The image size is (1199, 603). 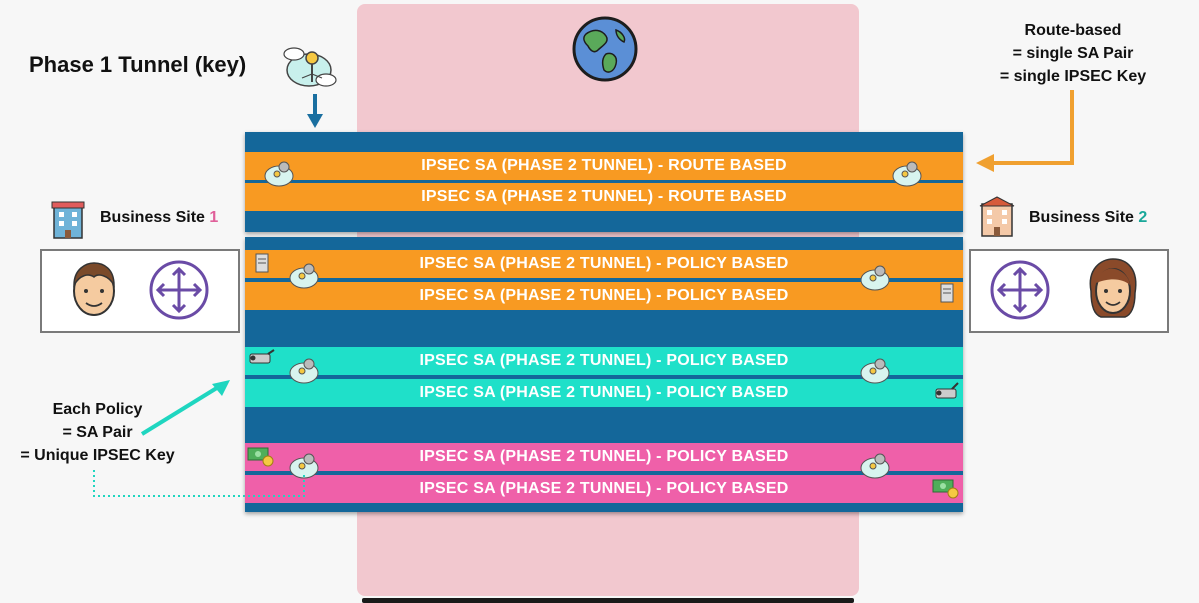 I want to click on cloud-key-icon, so click(x=310, y=67).